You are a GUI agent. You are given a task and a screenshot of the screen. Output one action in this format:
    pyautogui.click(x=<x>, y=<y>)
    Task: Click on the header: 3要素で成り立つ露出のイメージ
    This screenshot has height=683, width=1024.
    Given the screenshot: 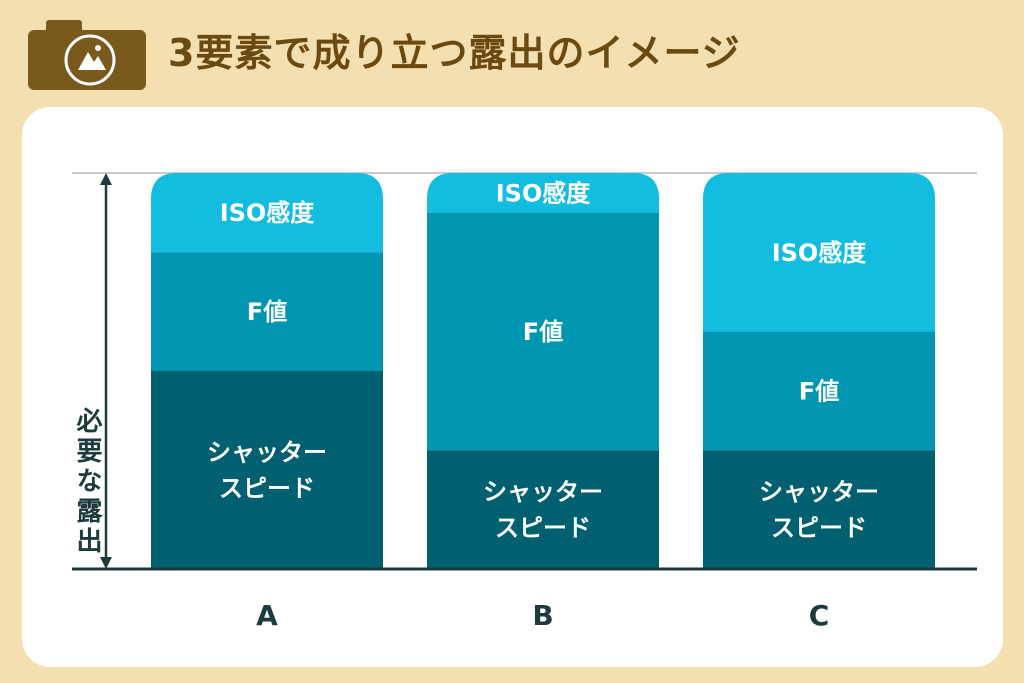 What is the action you would take?
    pyautogui.click(x=512, y=50)
    